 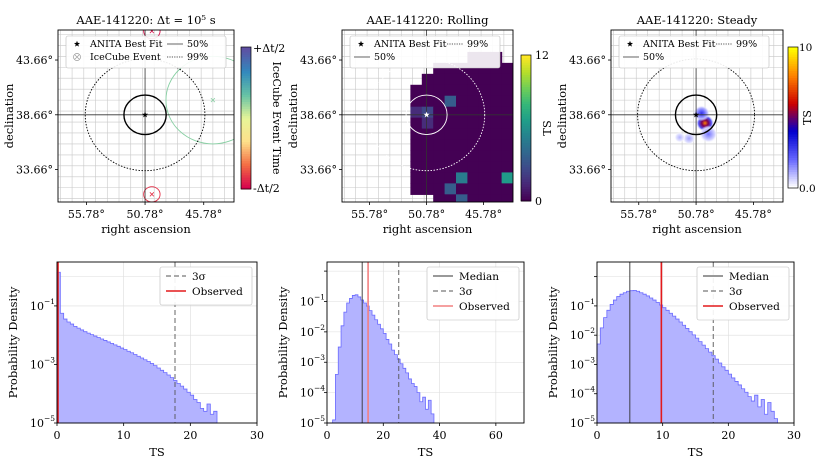 I want to click on y-tick-base: 10, so click(x=577, y=335).